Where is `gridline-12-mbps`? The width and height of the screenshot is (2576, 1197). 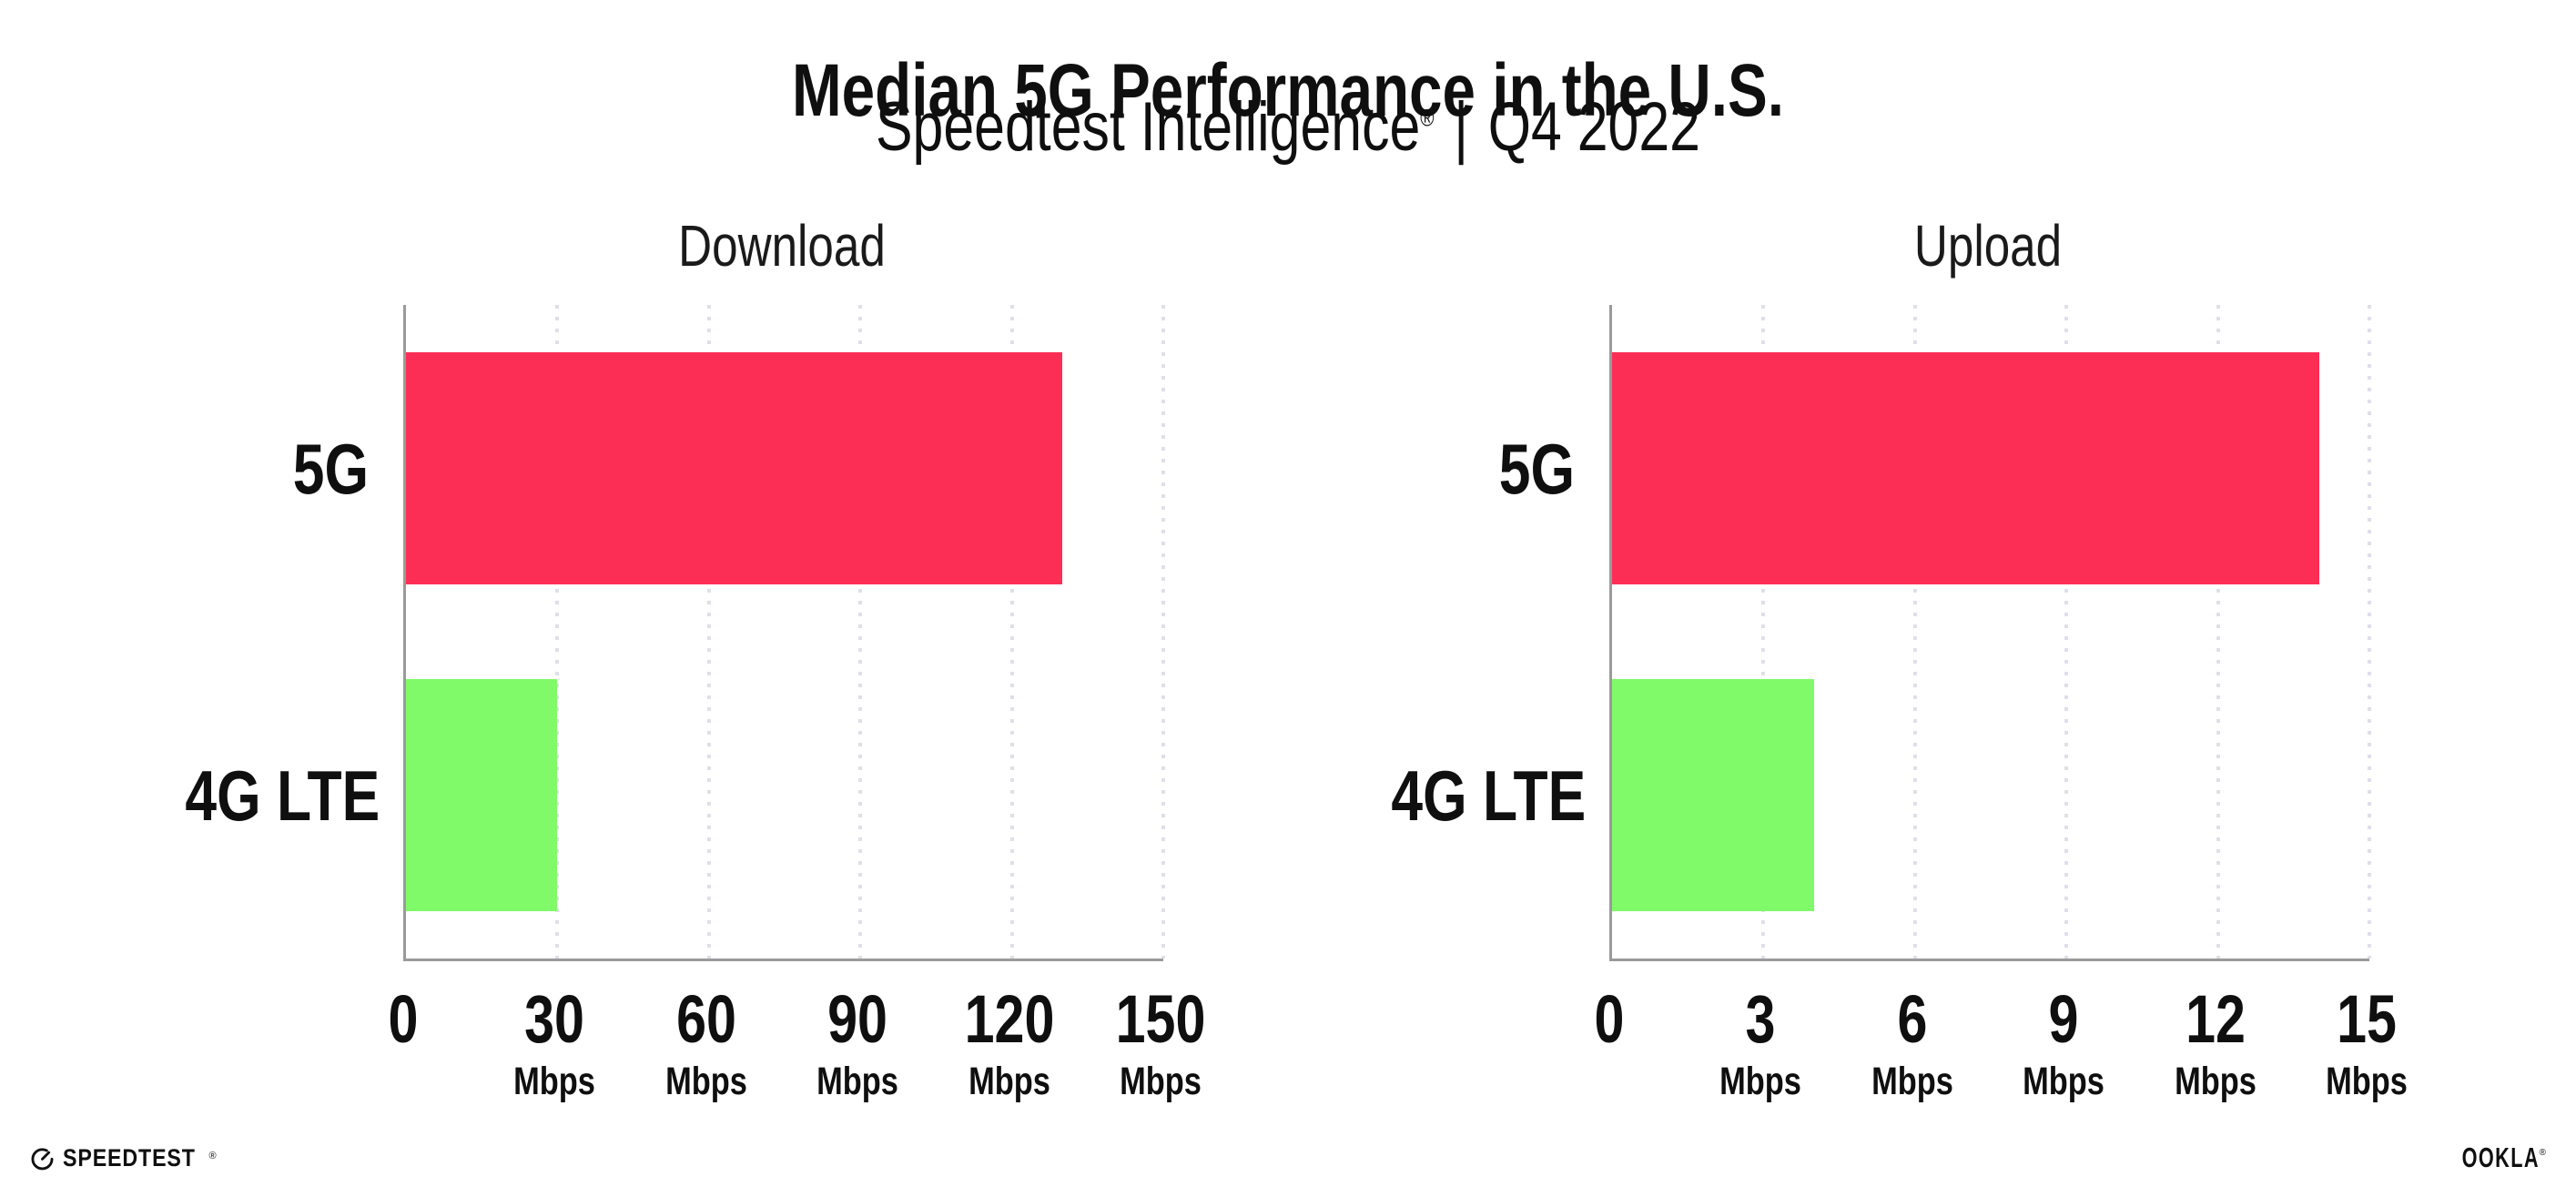
gridline-12-mbps is located at coordinates (2218, 632).